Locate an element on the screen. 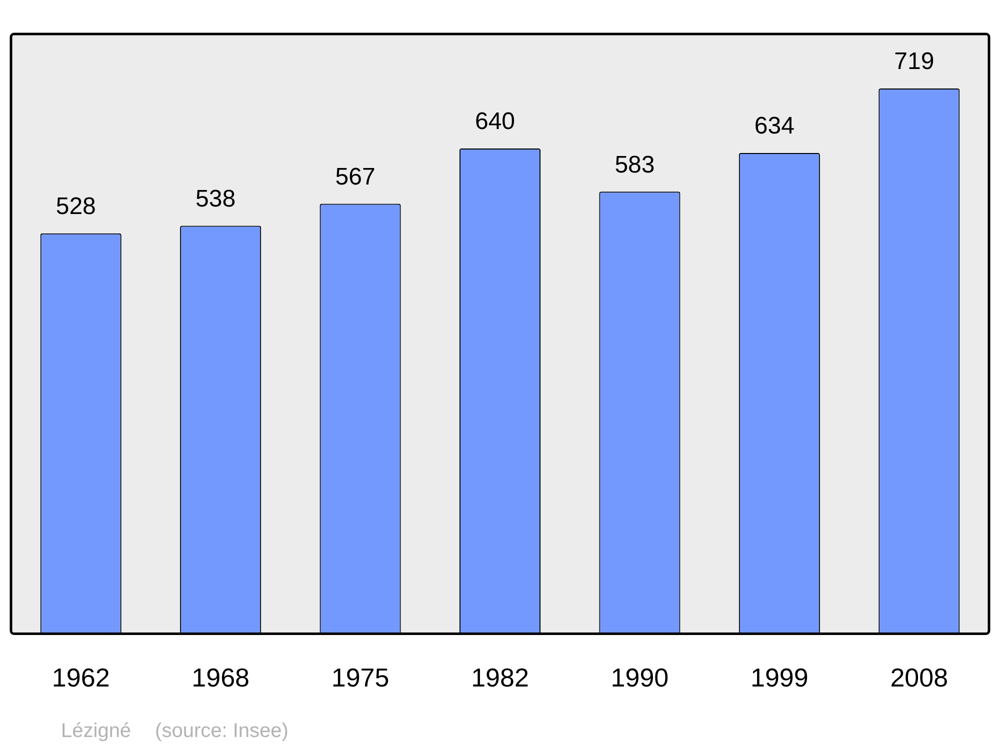  x-tick-label: 1962 is located at coordinates (81, 677).